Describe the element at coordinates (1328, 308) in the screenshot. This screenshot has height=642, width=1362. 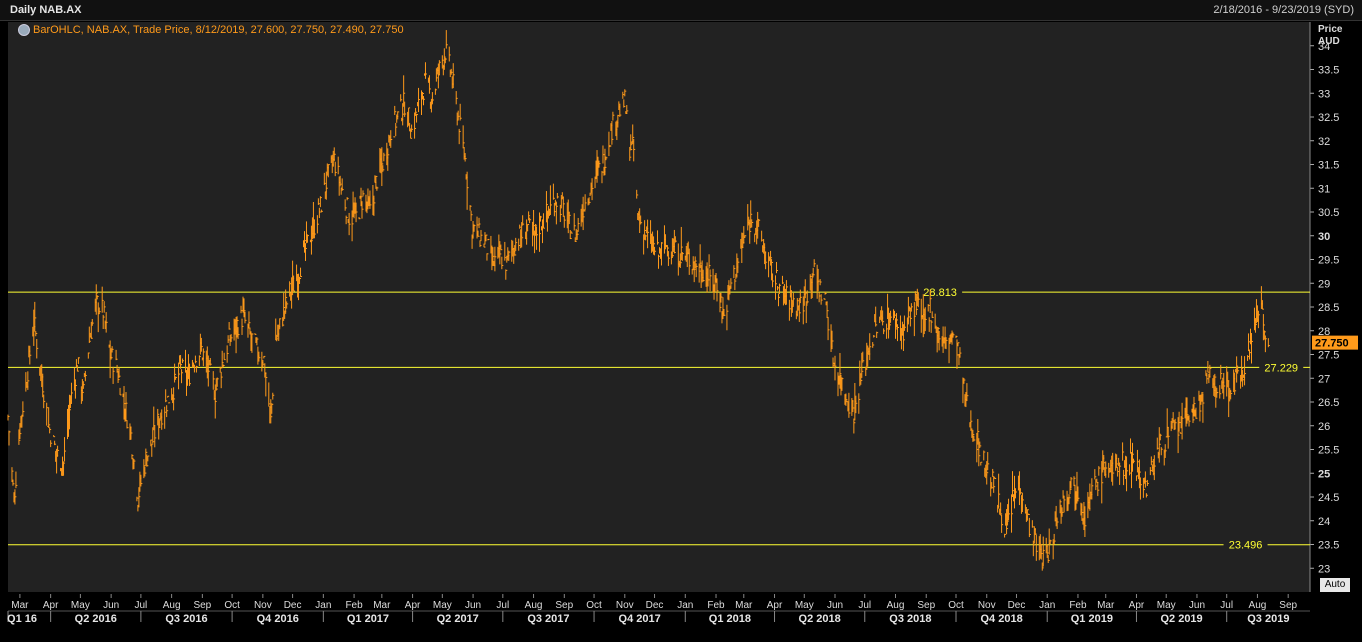
I see `y-tick-label: 28.5` at that location.